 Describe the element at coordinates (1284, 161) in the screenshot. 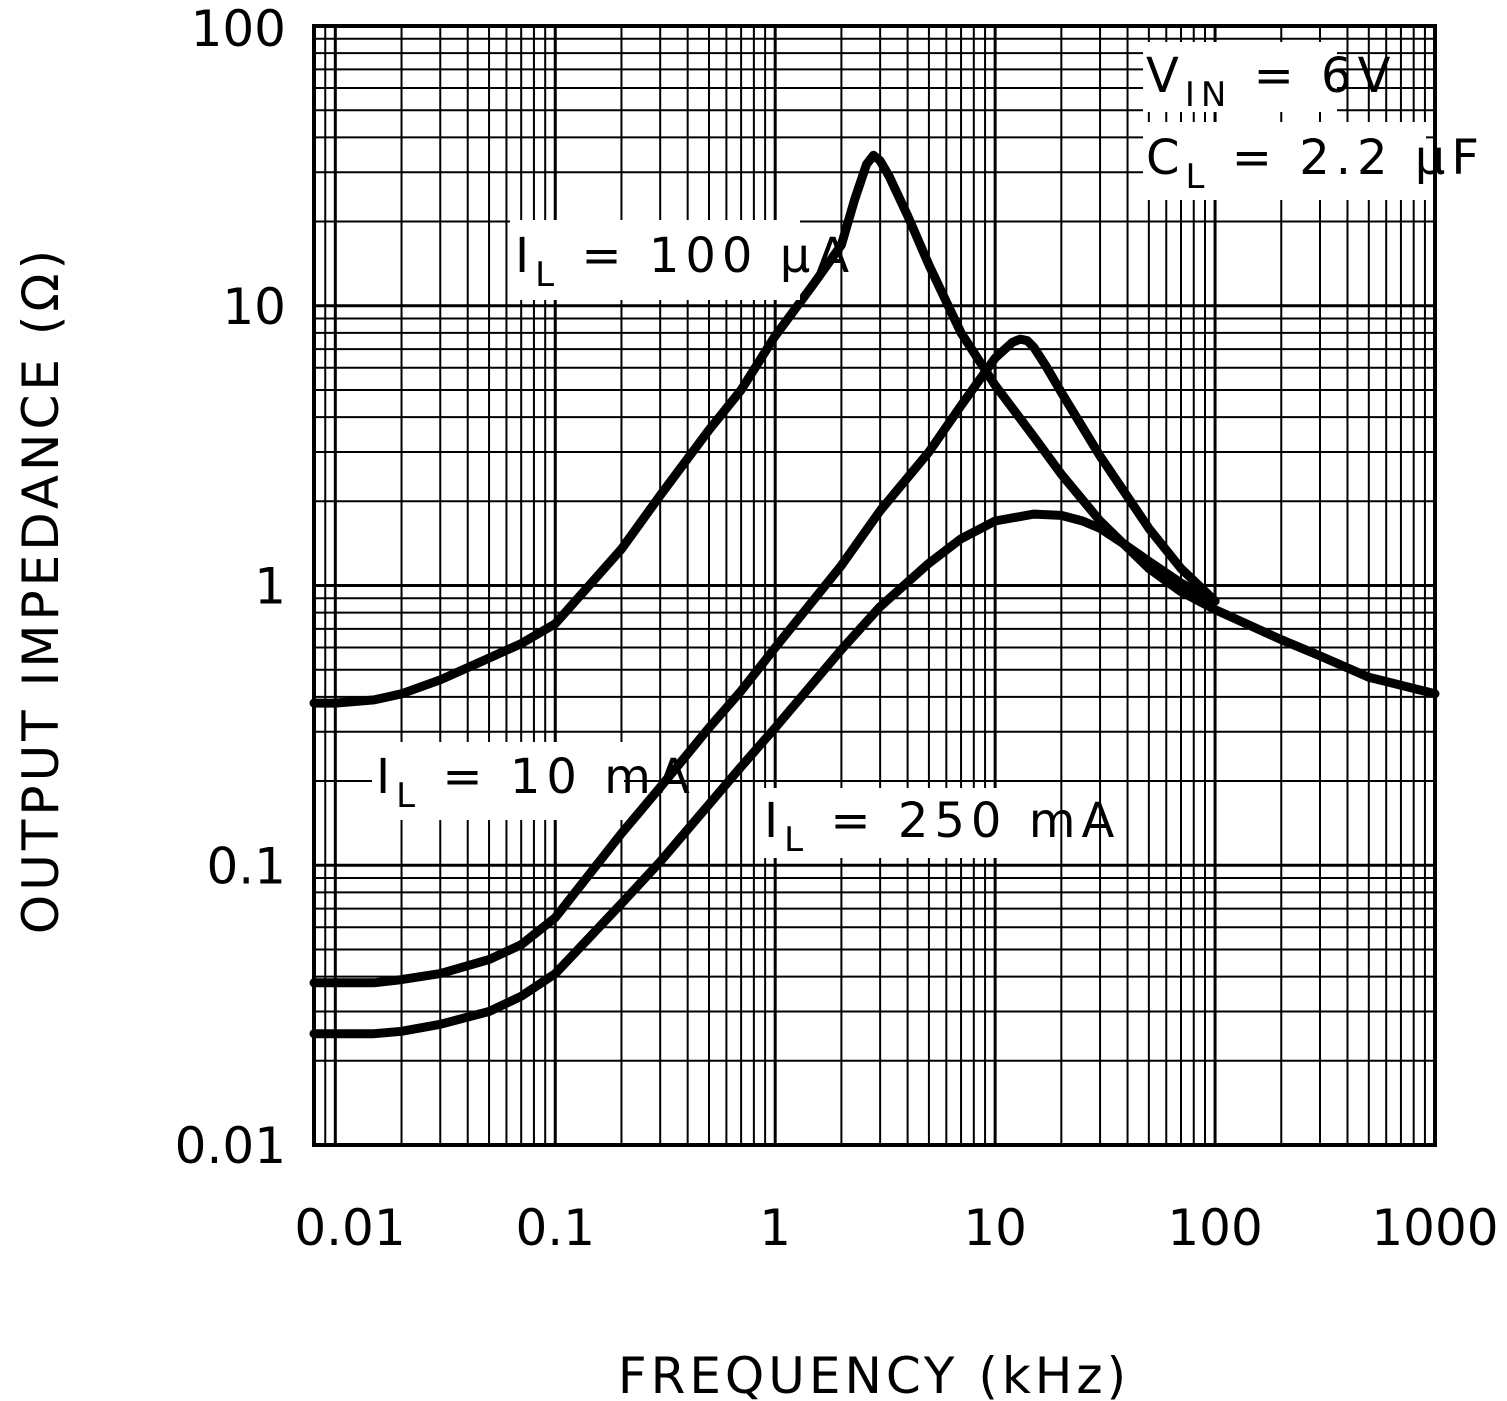

I see `cl-label-bg` at that location.